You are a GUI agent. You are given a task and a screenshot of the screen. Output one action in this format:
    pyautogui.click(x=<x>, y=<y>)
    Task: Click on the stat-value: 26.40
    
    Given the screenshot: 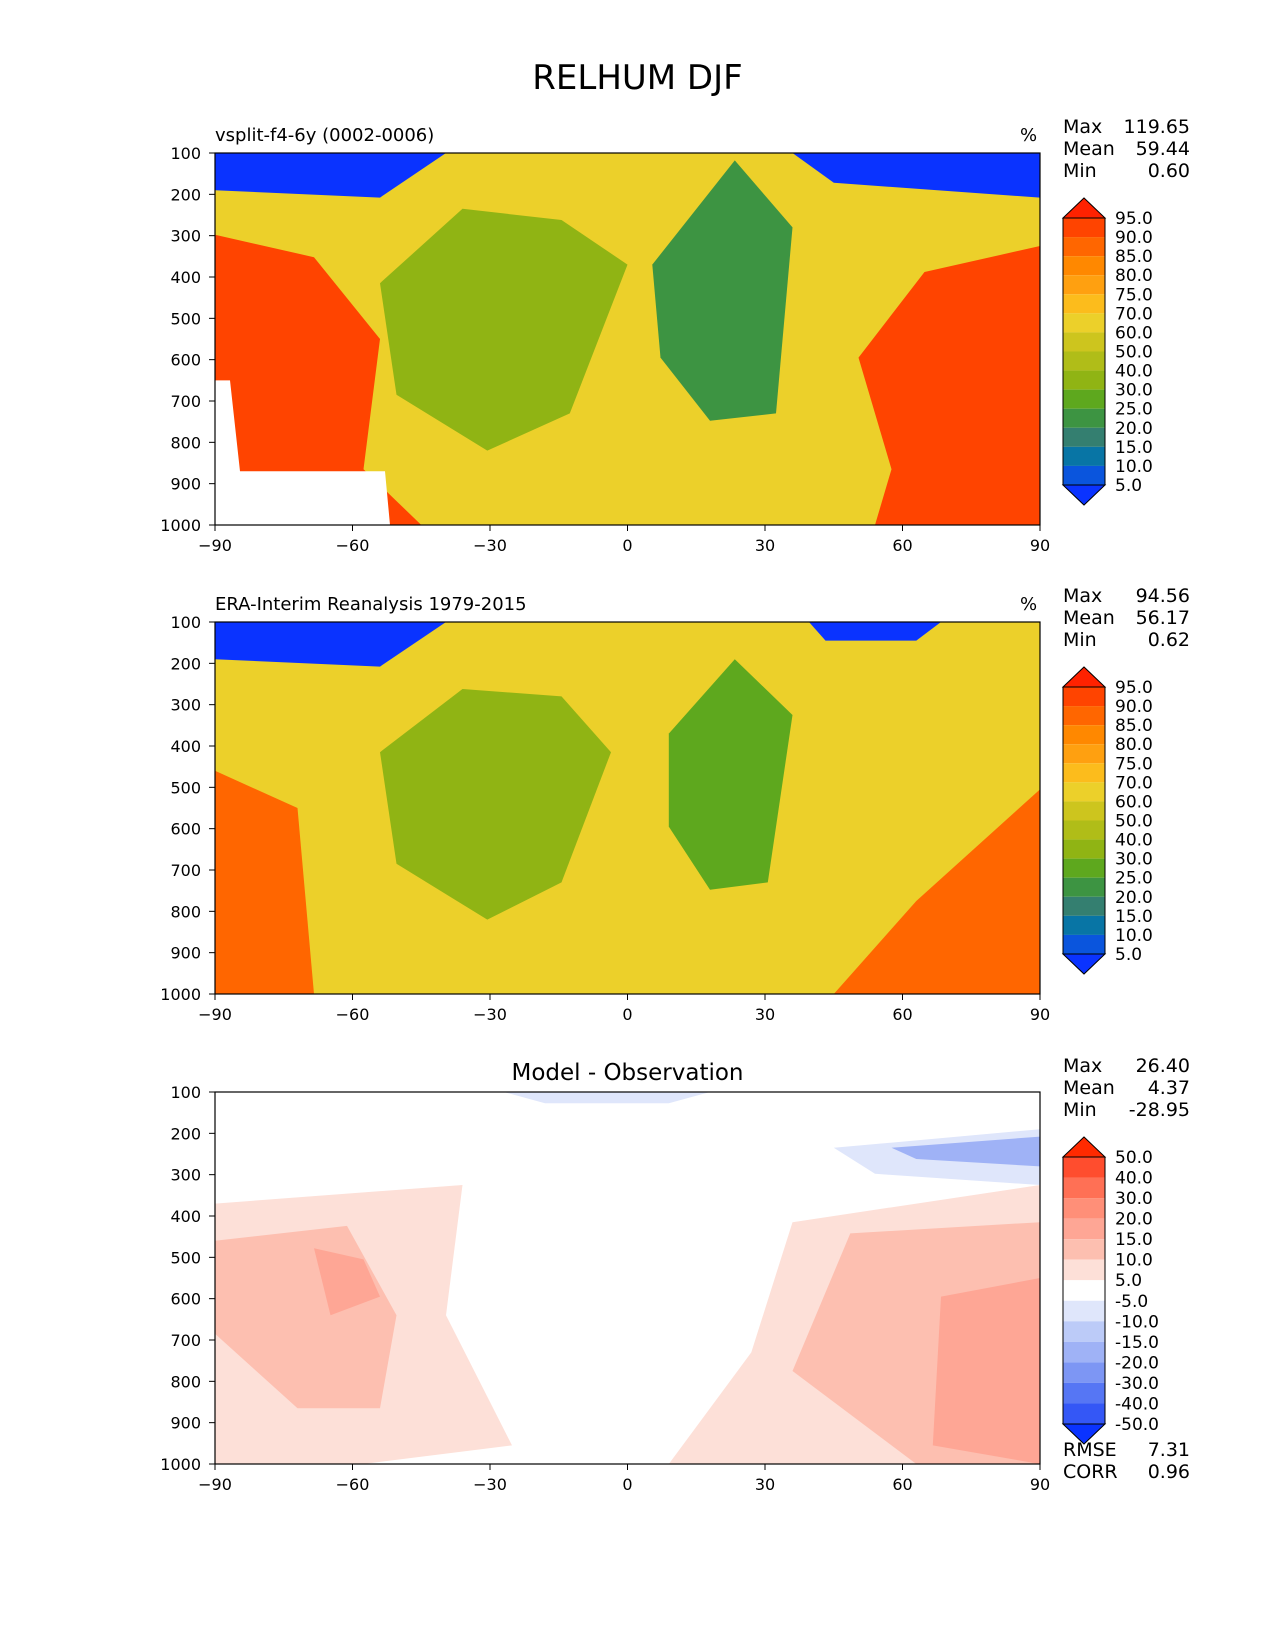 What is the action you would take?
    pyautogui.click(x=1163, y=1066)
    